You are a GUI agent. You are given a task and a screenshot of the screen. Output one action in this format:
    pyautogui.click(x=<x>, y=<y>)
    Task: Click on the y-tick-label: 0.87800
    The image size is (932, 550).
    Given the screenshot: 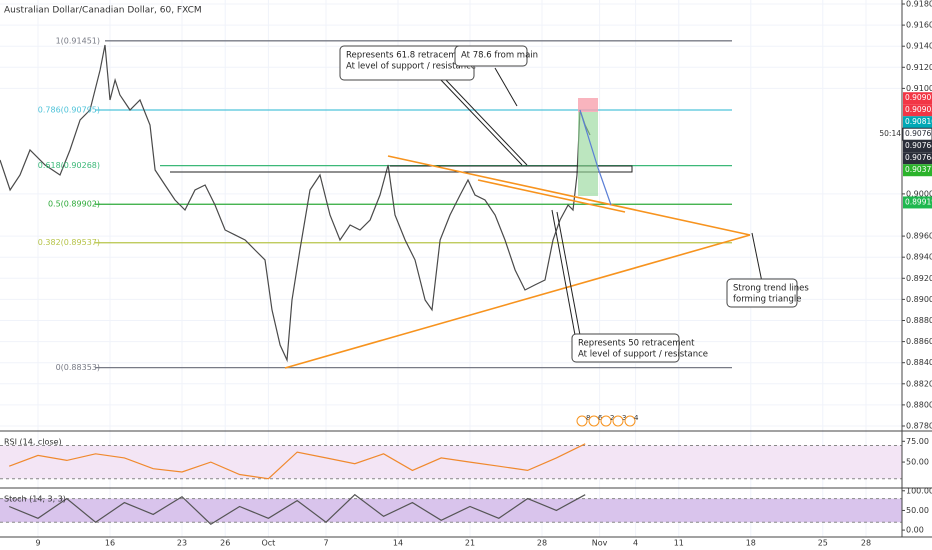 What is the action you would take?
    pyautogui.click(x=919, y=425)
    